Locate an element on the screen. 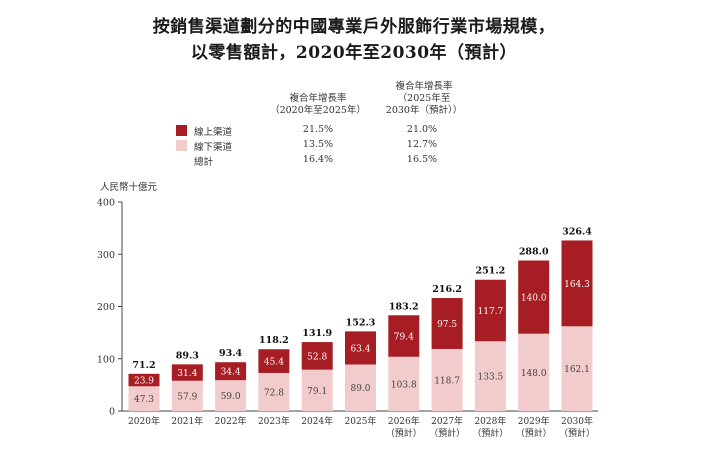  data-label-online: 97.5 is located at coordinates (447, 325).